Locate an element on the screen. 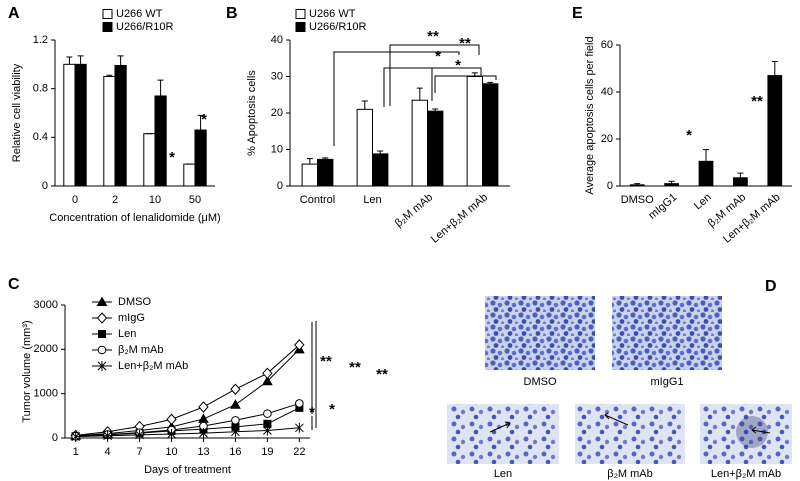  y-axis-title: % Apoptosis cells is located at coordinates (252, 113).